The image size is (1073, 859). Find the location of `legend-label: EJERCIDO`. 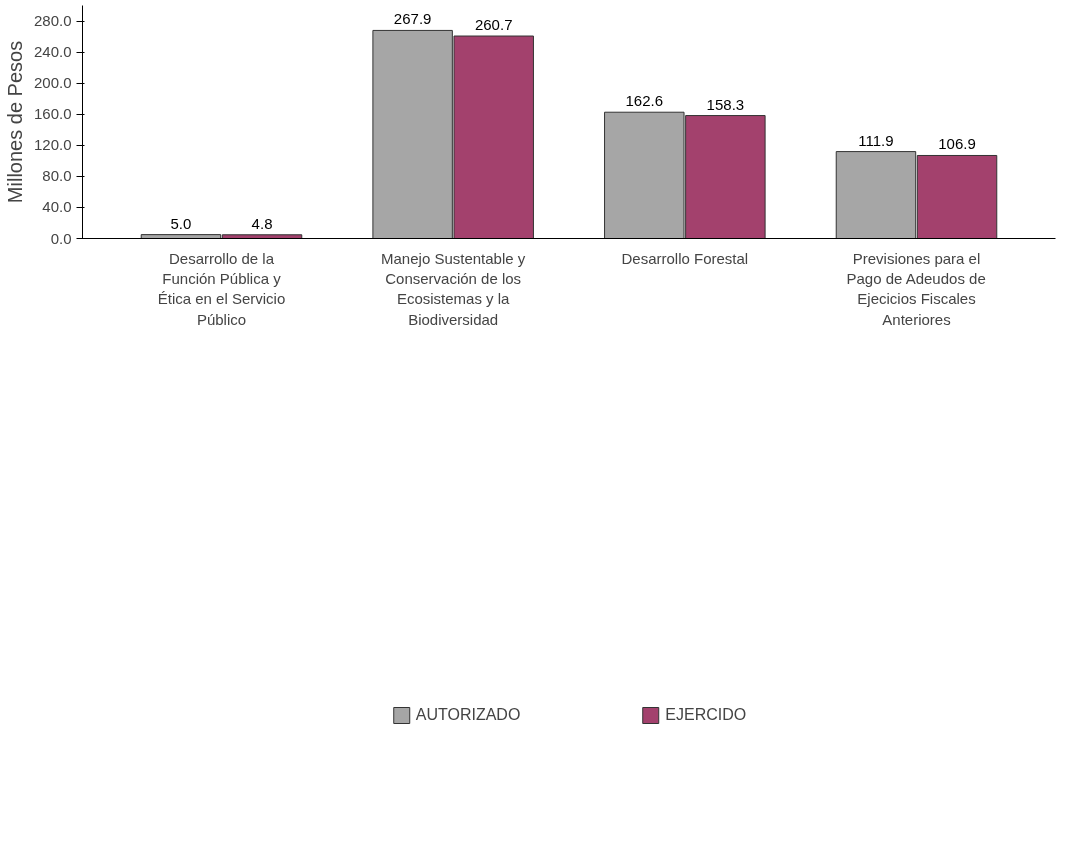

legend-label: EJERCIDO is located at coordinates (706, 715).